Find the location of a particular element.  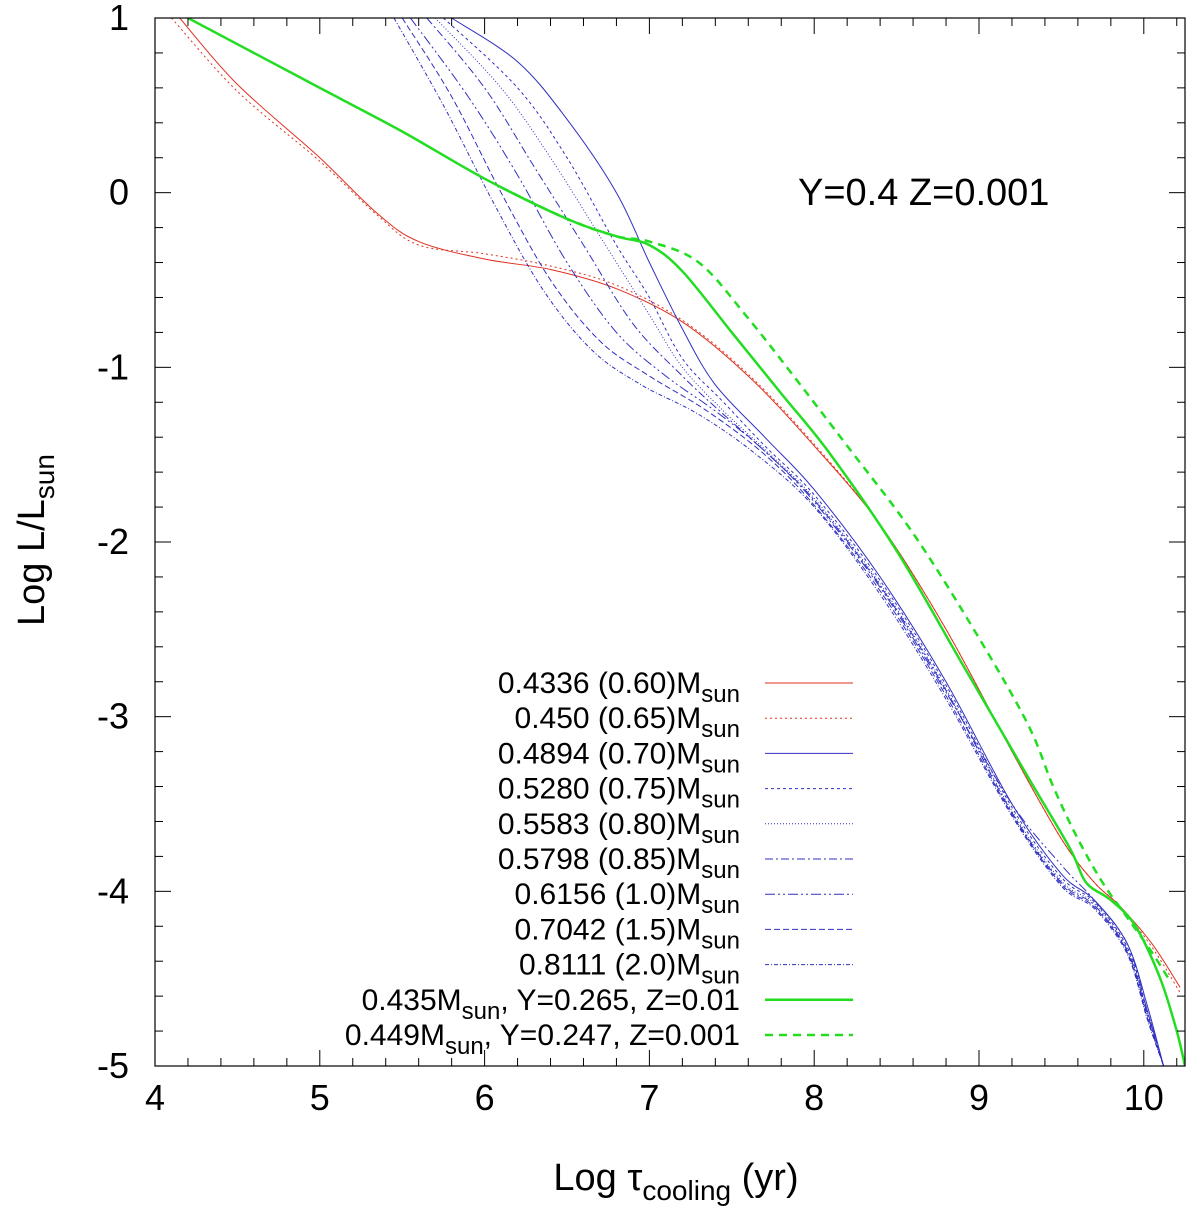

y-axis-title: Log L/Lsun is located at coordinates (35, 540).